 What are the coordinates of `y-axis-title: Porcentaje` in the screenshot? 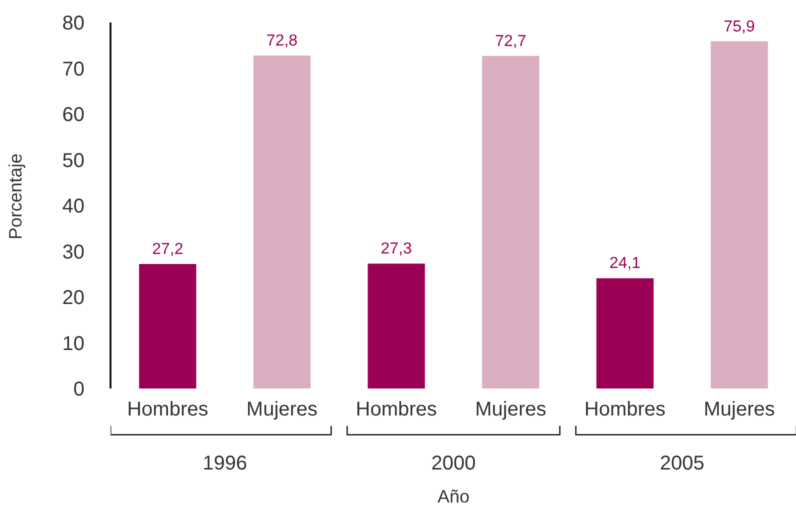 It's located at (15, 196).